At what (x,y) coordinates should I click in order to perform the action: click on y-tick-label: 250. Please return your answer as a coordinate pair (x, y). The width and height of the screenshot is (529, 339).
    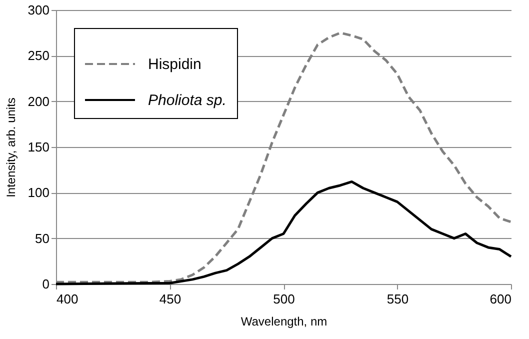
    Looking at the image, I should click on (39, 56).